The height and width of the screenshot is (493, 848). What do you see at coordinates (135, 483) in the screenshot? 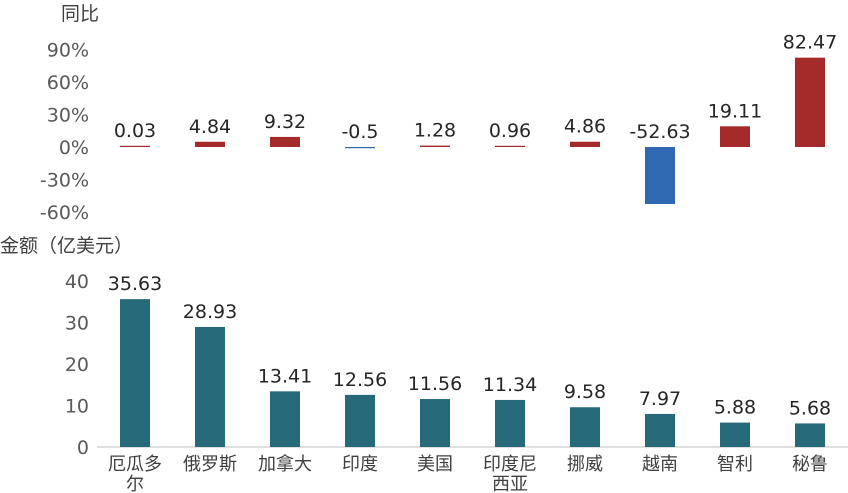
I see `x-category-label-line: 尔` at bounding box center [135, 483].